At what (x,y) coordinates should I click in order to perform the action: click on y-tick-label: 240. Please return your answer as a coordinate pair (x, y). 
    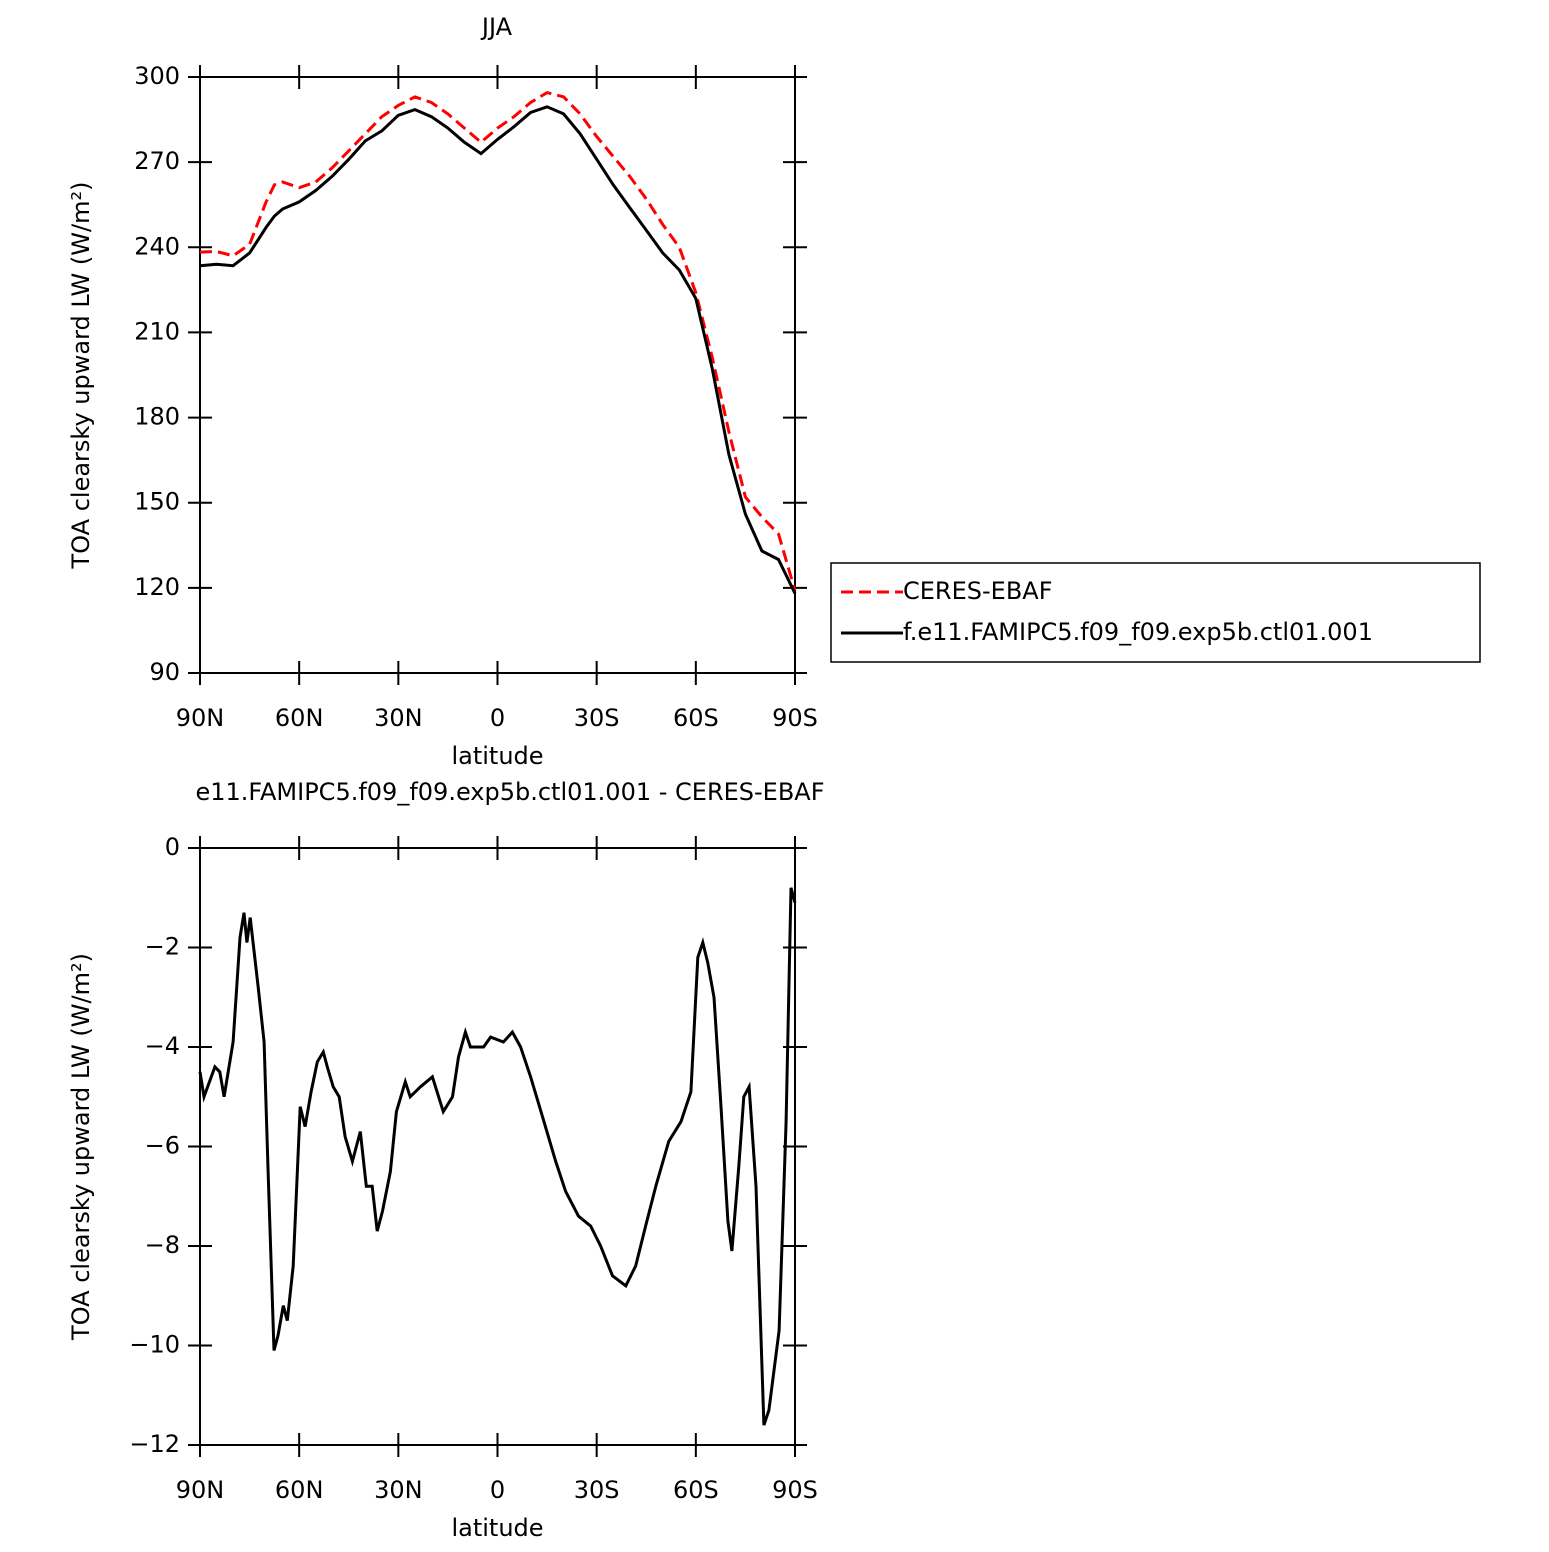
    Looking at the image, I should click on (157, 246).